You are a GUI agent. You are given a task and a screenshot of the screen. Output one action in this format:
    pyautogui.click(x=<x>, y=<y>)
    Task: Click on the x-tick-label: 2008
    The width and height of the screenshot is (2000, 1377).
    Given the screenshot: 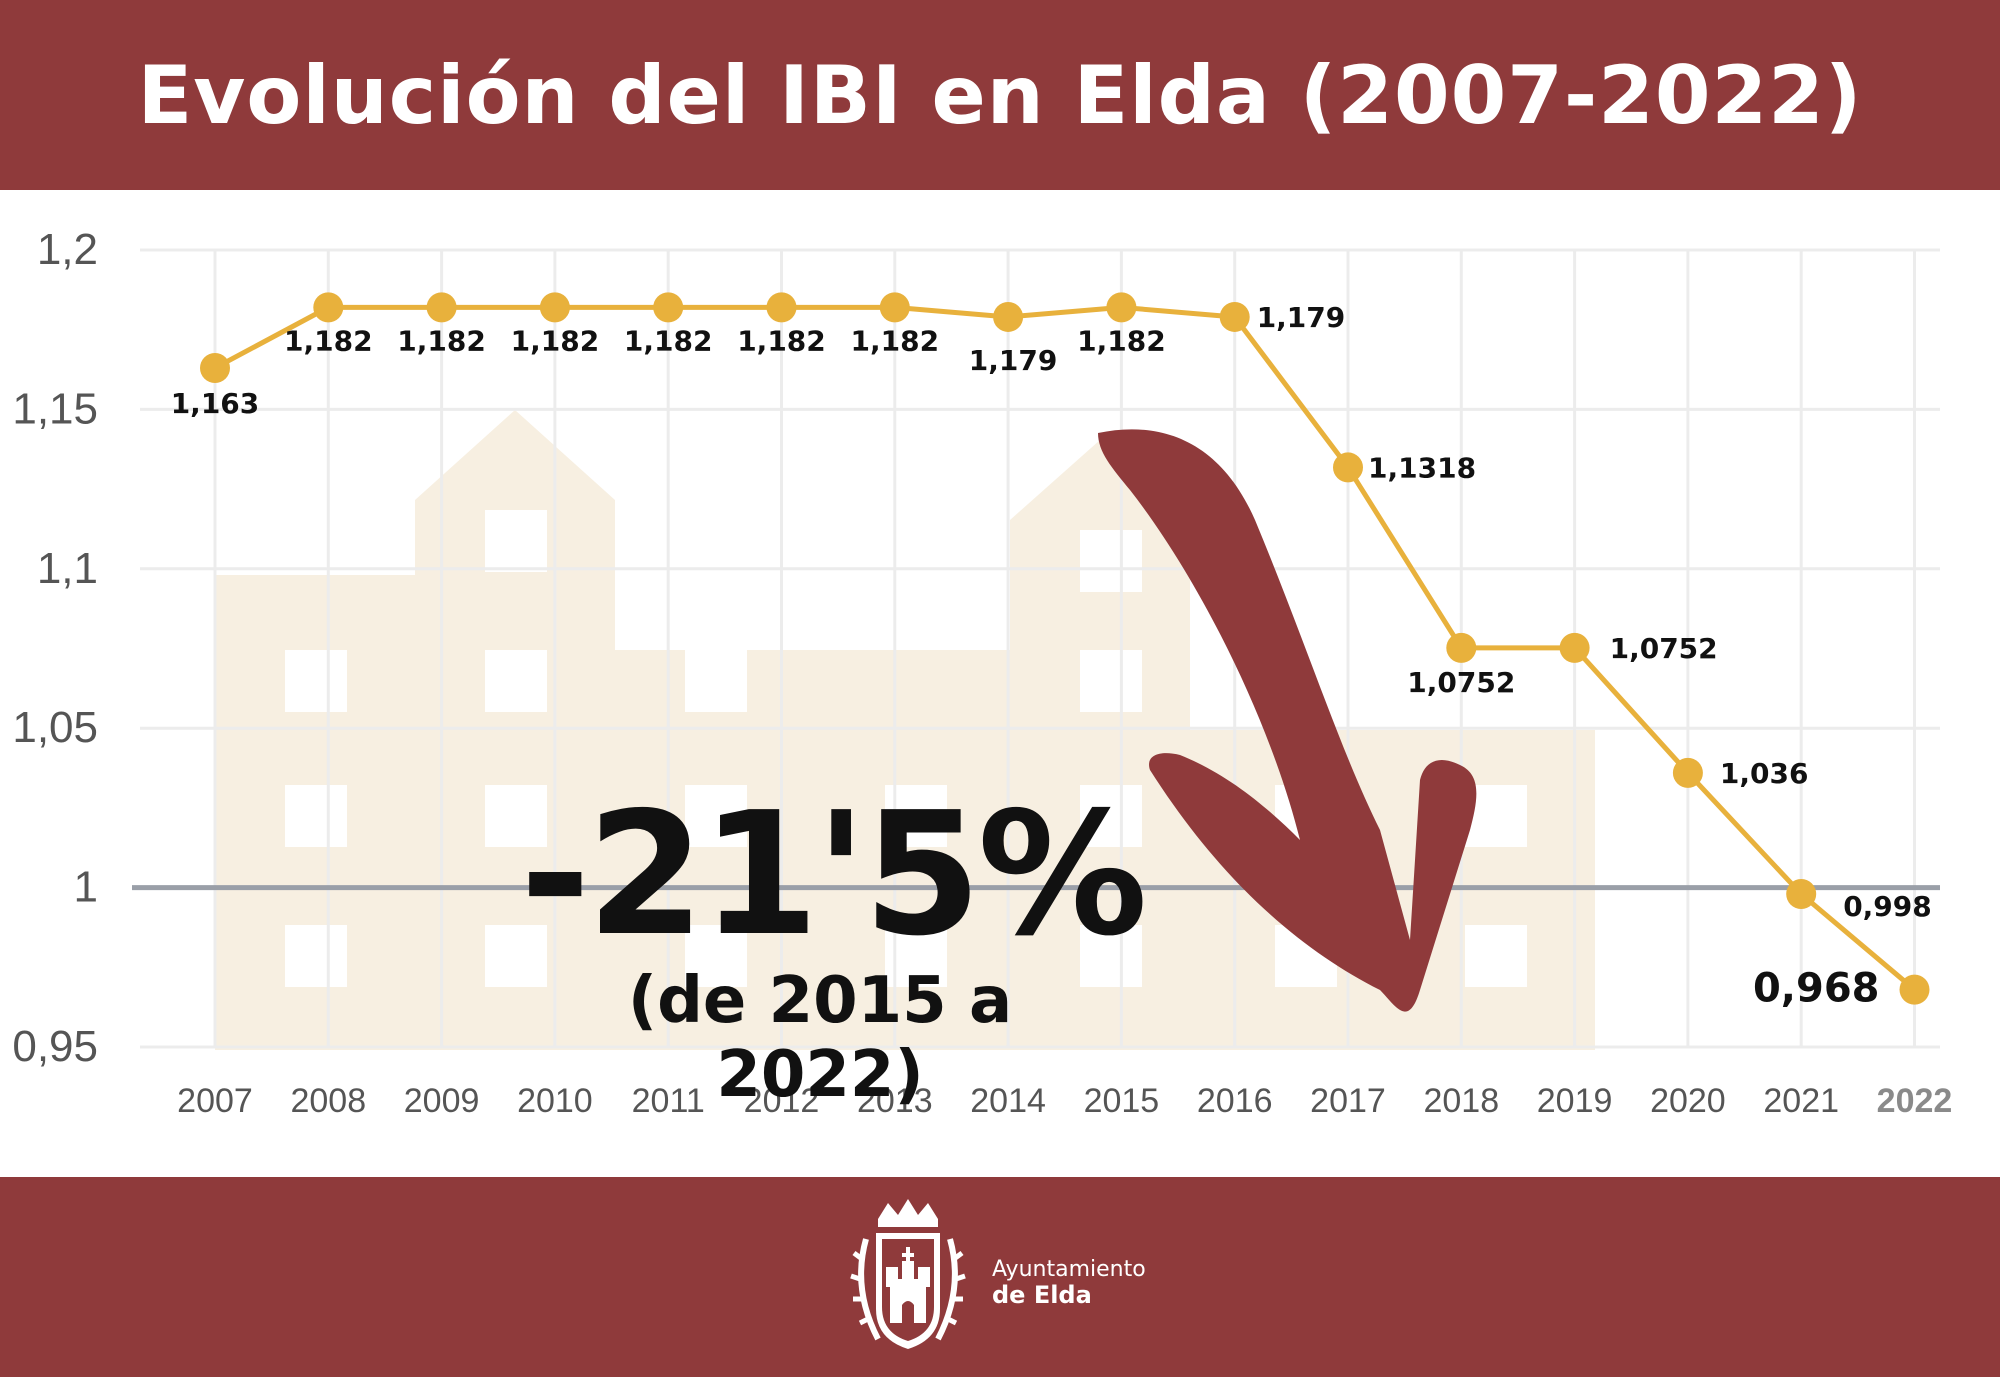 What is the action you would take?
    pyautogui.click(x=328, y=1101)
    